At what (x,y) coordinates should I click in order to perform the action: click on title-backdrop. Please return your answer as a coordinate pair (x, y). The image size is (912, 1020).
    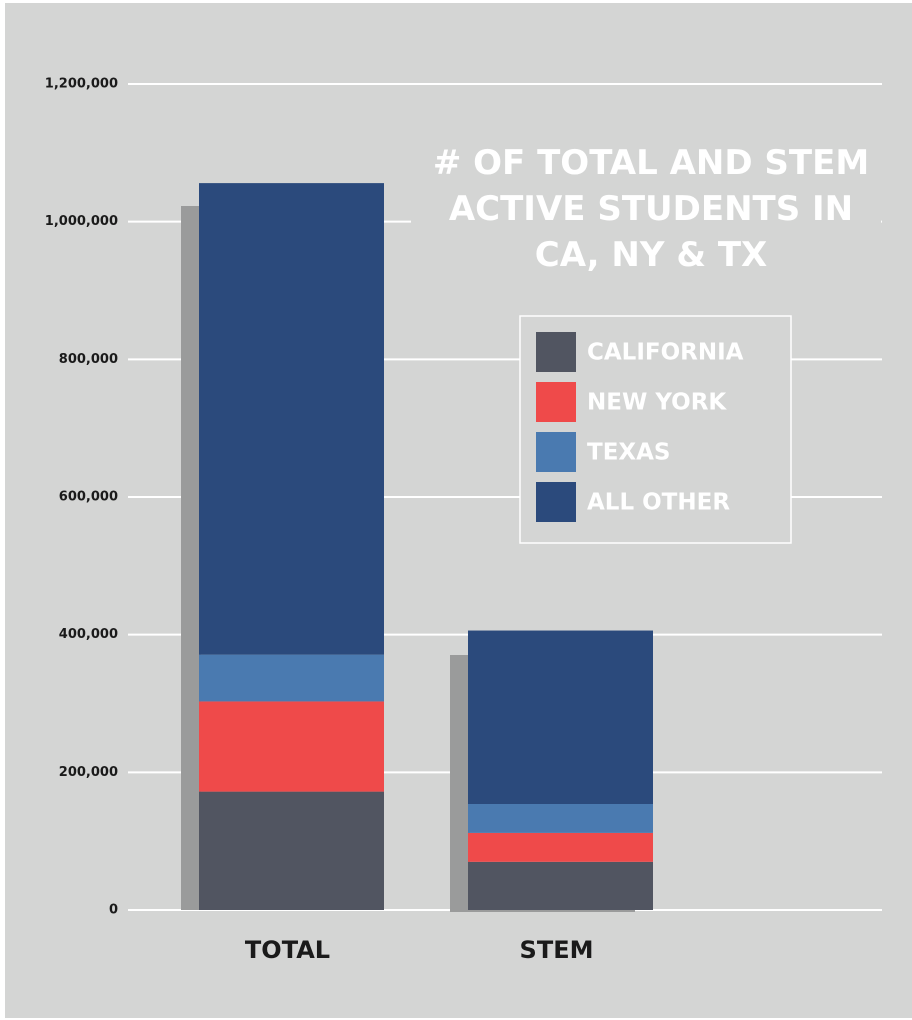
    Looking at the image, I should click on (646, 215).